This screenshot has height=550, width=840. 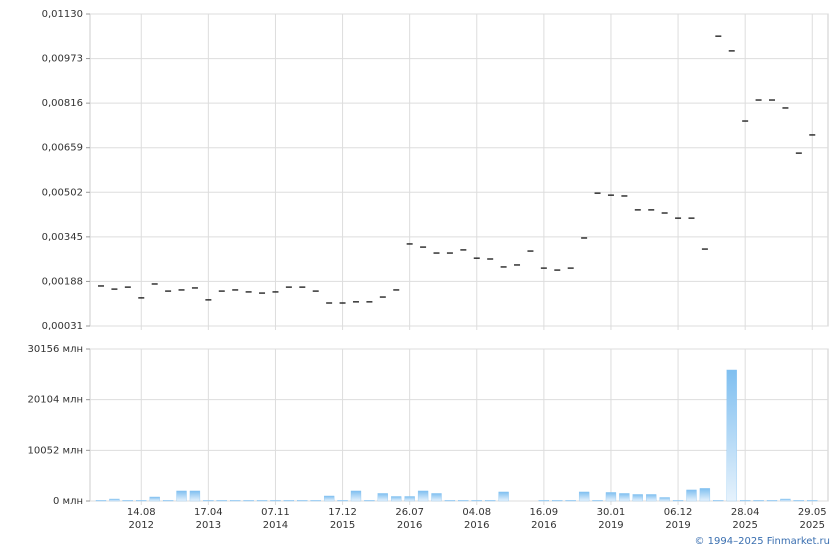 What do you see at coordinates (55, 400) in the screenshot?
I see `y-tick-label: 20104 млн` at bounding box center [55, 400].